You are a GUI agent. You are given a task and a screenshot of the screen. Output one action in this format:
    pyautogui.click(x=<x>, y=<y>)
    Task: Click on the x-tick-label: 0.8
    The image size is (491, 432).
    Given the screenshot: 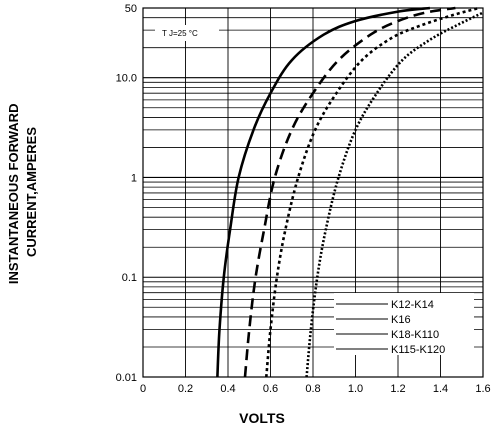 What is the action you would take?
    pyautogui.click(x=312, y=389)
    